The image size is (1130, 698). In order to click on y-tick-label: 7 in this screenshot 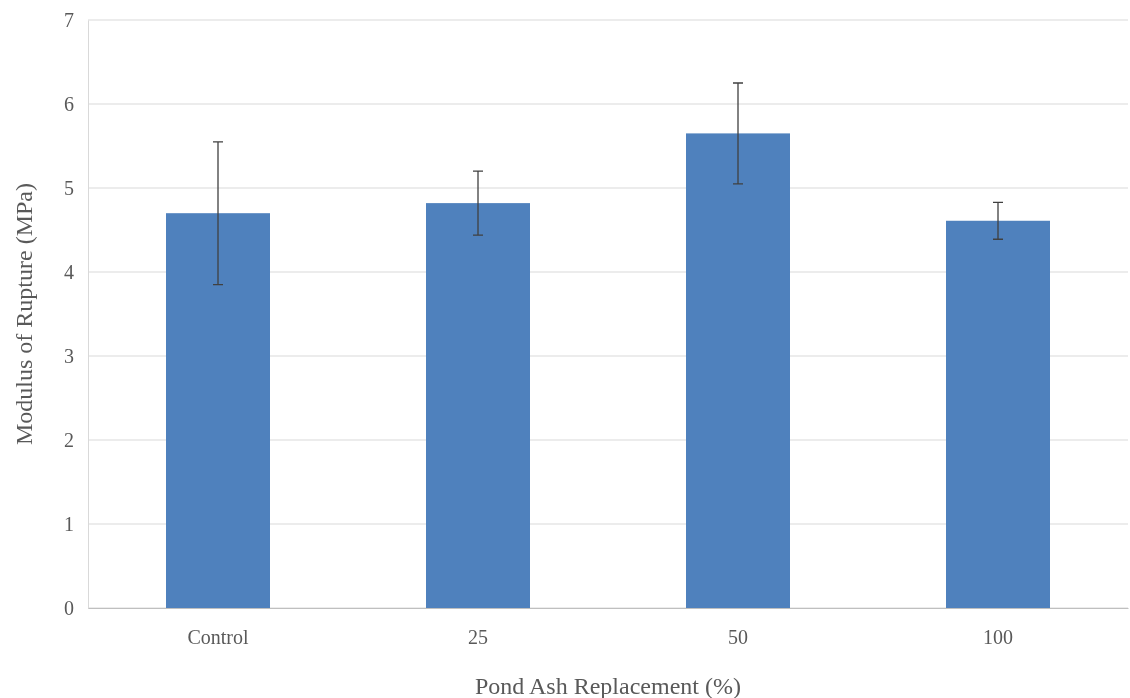, I will do `click(69, 19)`.